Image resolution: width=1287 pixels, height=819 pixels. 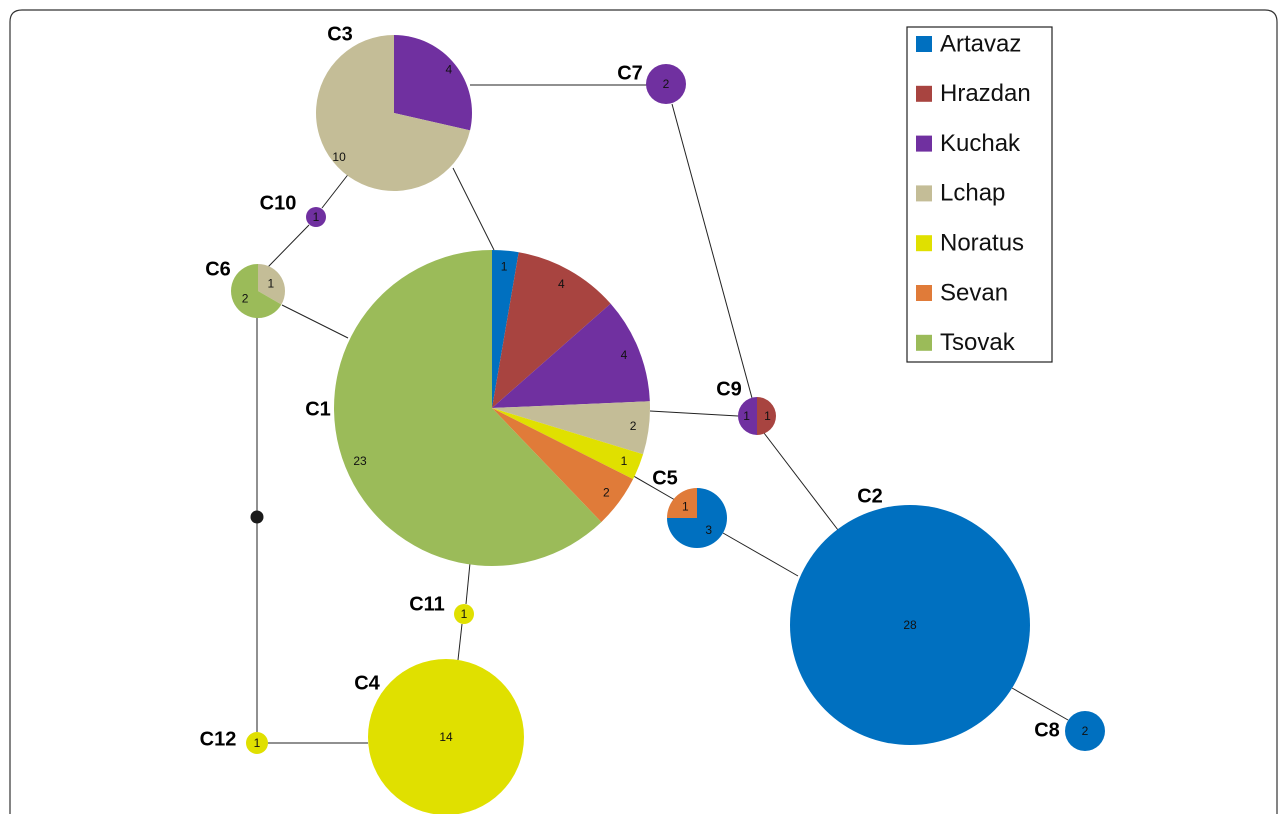 What do you see at coordinates (729, 389) in the screenshot?
I see `node-label: C9` at bounding box center [729, 389].